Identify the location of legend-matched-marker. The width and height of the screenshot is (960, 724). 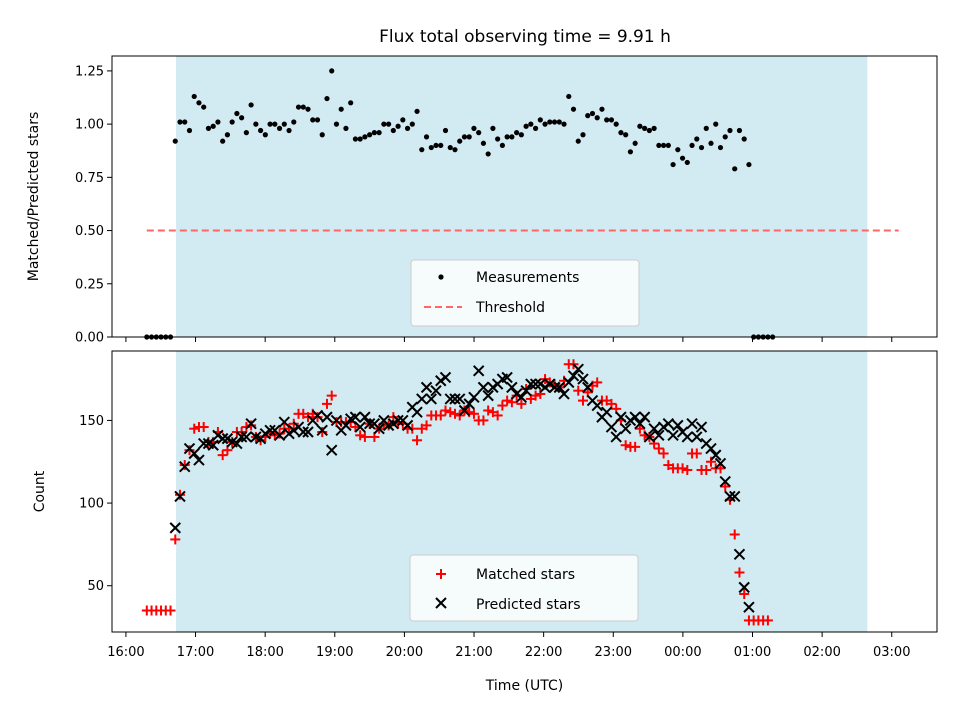
(441, 574).